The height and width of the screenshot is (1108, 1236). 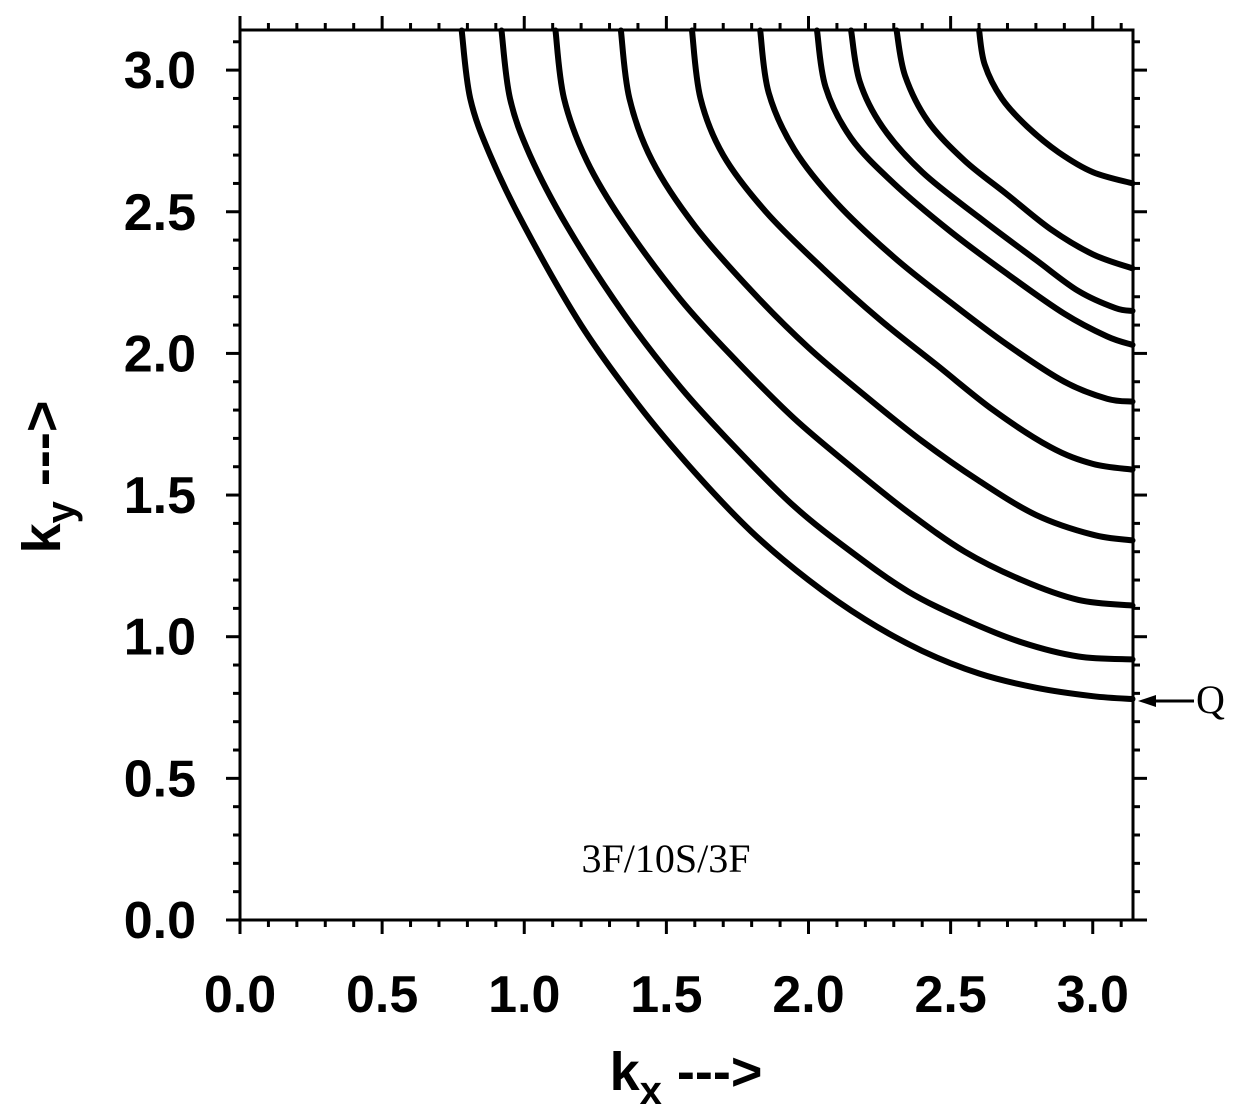 I want to click on x-tick-label: 0.5, so click(x=382, y=995).